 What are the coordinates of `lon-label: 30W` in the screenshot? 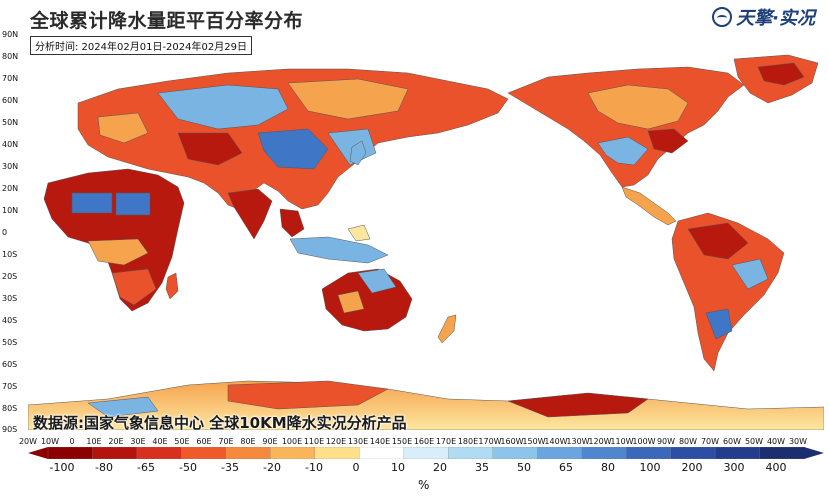 It's located at (798, 441).